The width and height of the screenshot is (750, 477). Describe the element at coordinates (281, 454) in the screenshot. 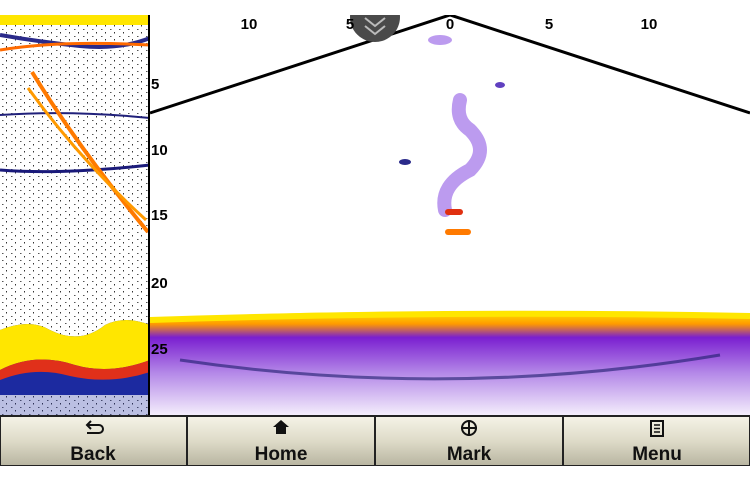

I see `button-label: Home` at that location.